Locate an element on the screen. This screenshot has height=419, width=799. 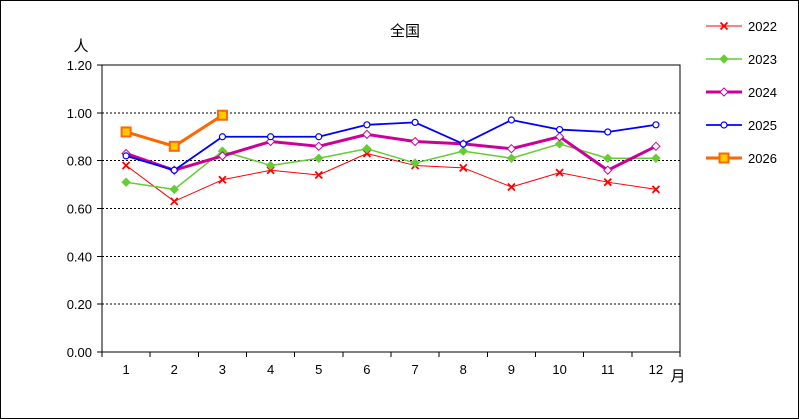
x-tick-label: 4 is located at coordinates (270, 369).